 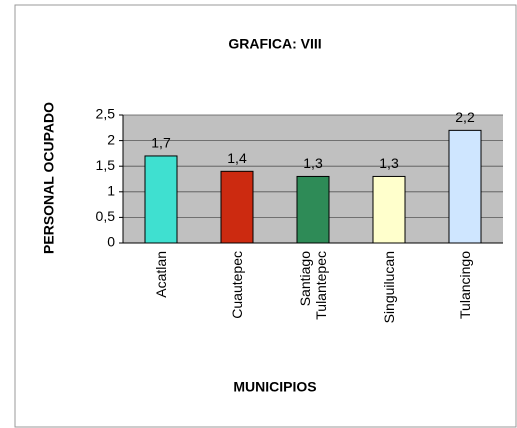 I want to click on y-tick-label: 0, so click(x=111, y=242).